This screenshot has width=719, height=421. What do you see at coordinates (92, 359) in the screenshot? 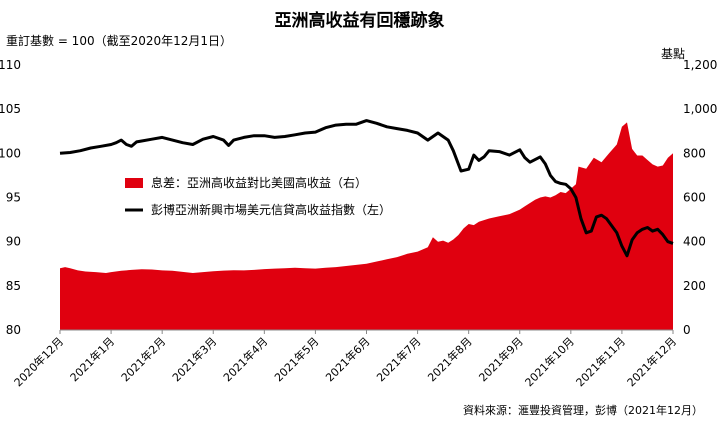
I see `x-tick-label: 2021年1月` at bounding box center [92, 359].